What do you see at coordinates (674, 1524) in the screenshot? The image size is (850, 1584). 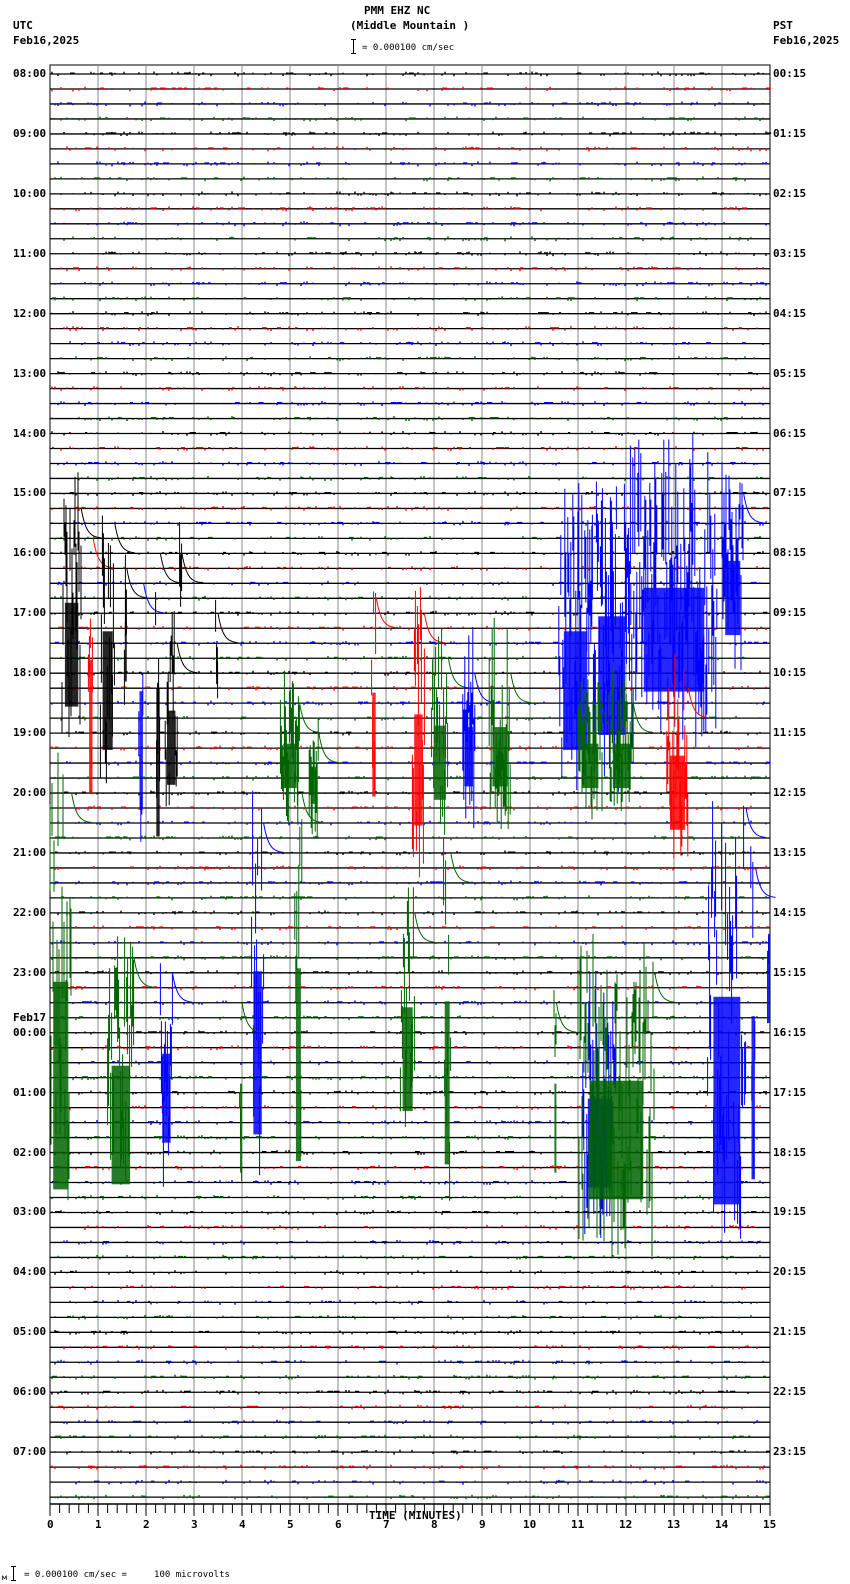 I see `x-tick-label: 13` at bounding box center [674, 1524].